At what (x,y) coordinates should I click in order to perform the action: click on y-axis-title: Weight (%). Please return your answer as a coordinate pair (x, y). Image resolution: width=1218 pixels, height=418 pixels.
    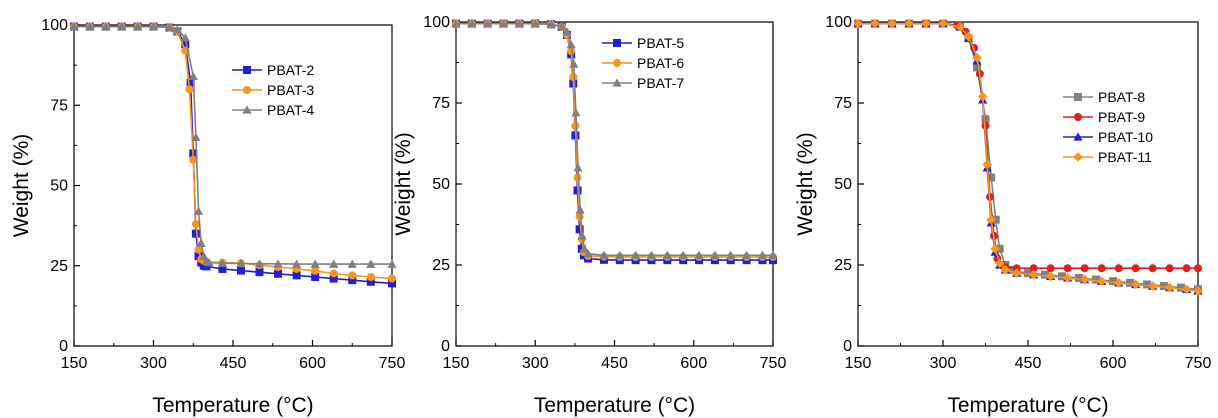
    Looking at the image, I should click on (21, 185).